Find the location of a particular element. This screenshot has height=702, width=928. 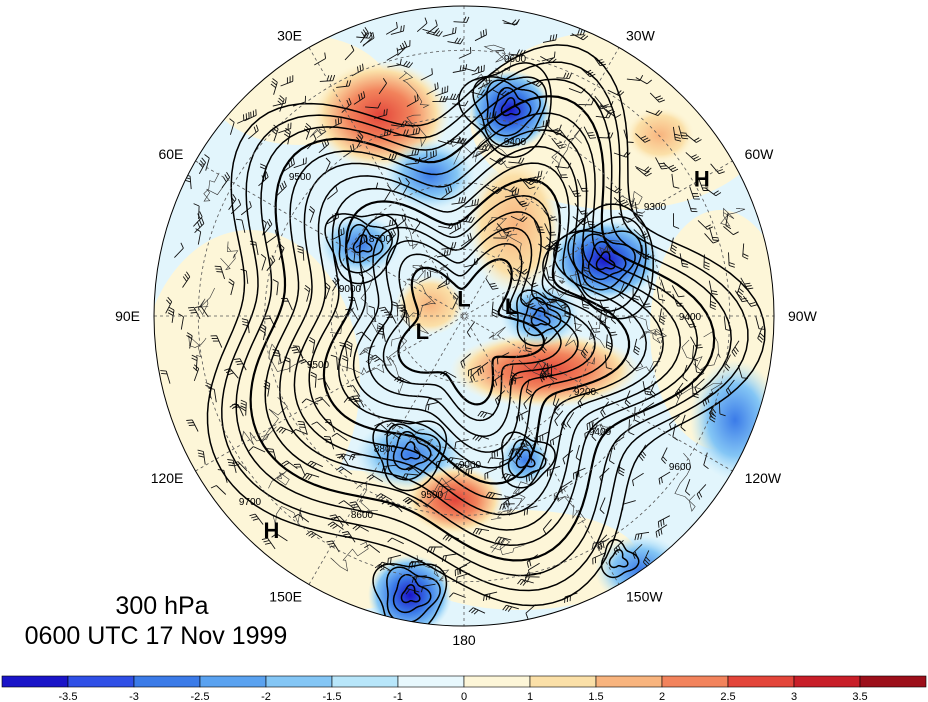

colorbar-tick-label: 2.5 is located at coordinates (727, 696).